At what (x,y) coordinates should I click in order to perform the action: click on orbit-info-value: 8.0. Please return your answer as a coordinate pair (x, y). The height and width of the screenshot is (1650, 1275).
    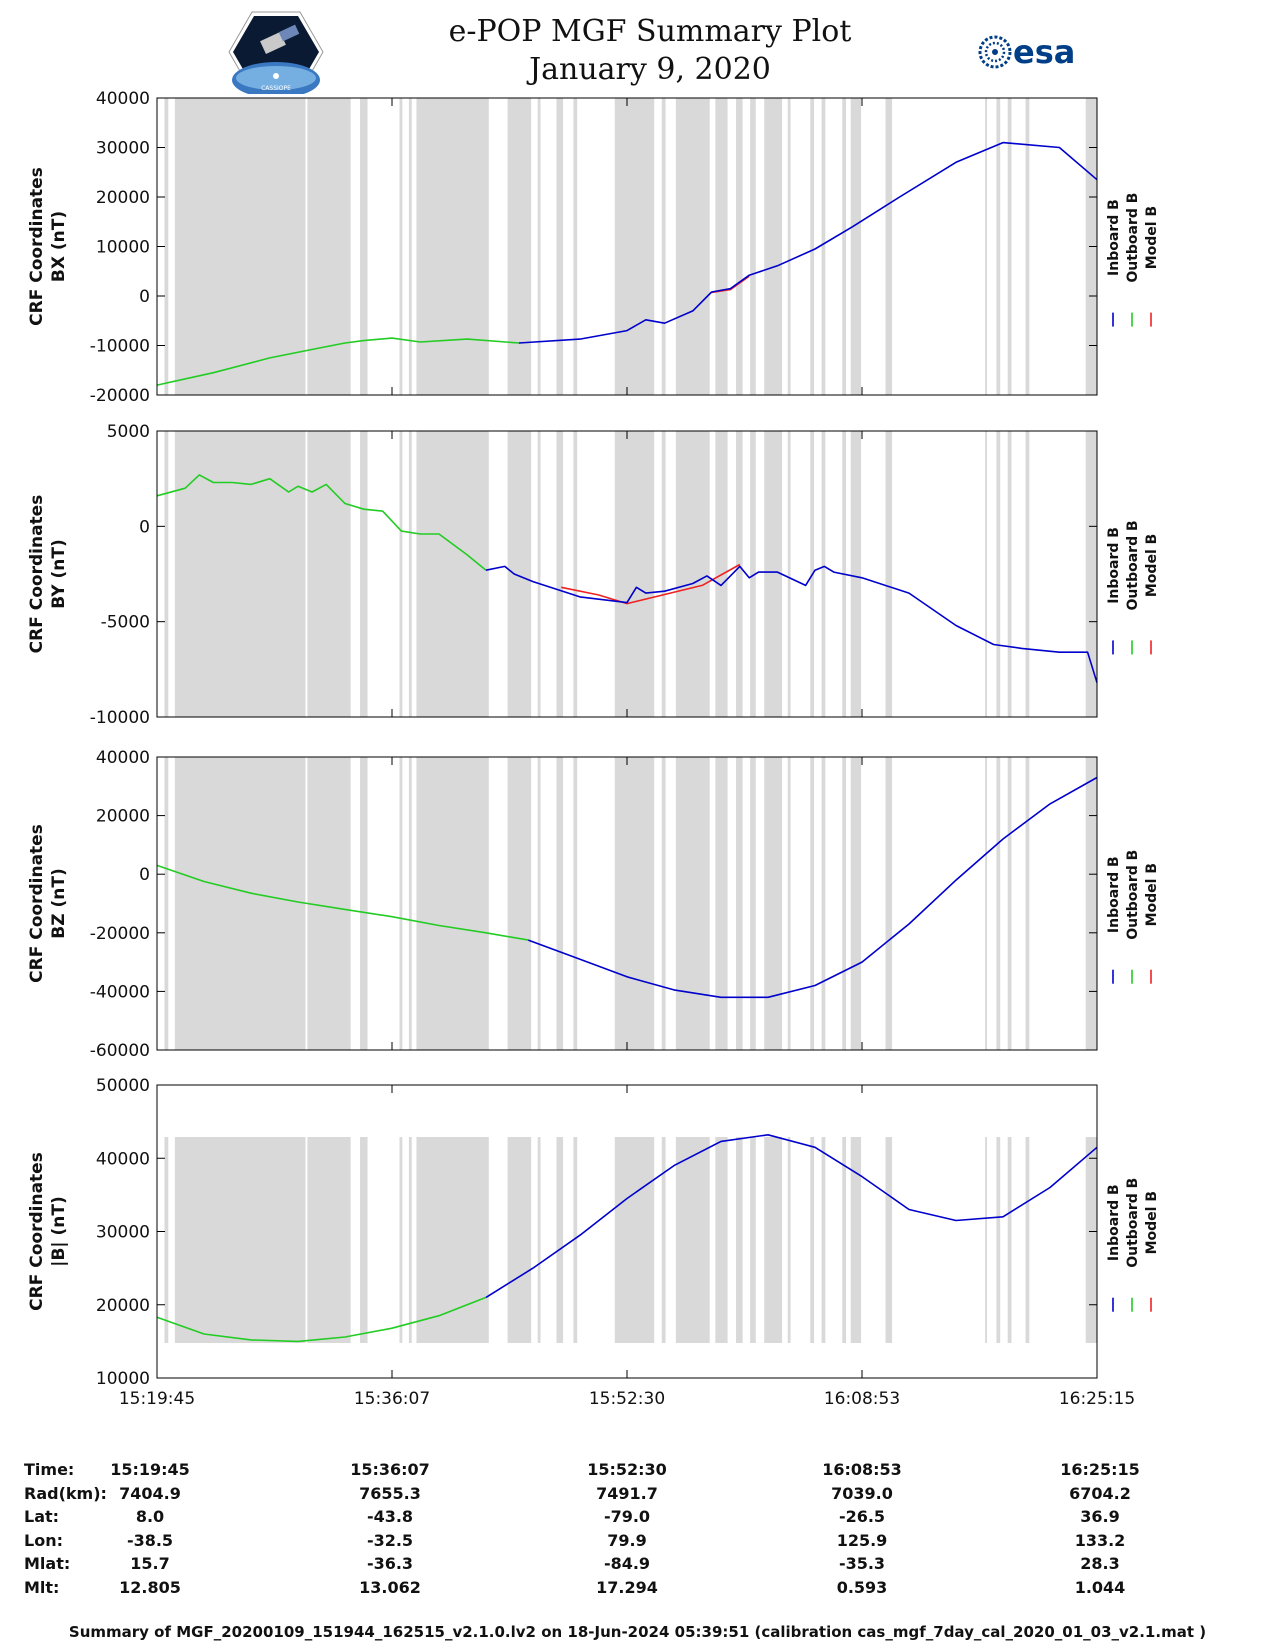
    Looking at the image, I should click on (150, 1516).